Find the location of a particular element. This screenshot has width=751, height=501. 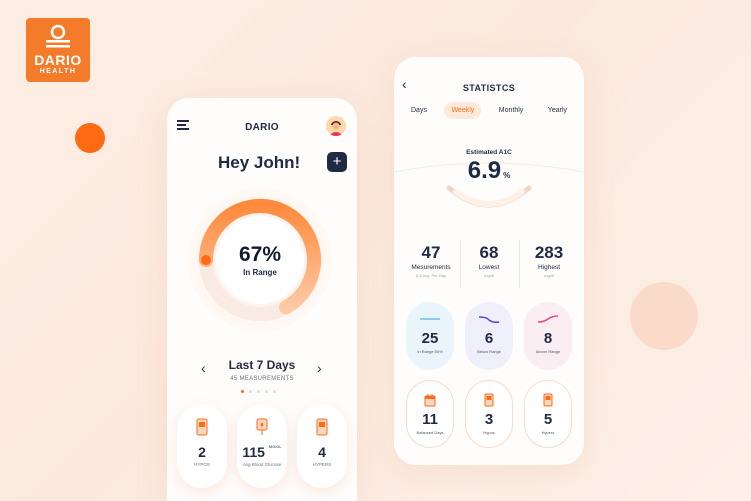

in-range-label: In Range is located at coordinates (260, 272).